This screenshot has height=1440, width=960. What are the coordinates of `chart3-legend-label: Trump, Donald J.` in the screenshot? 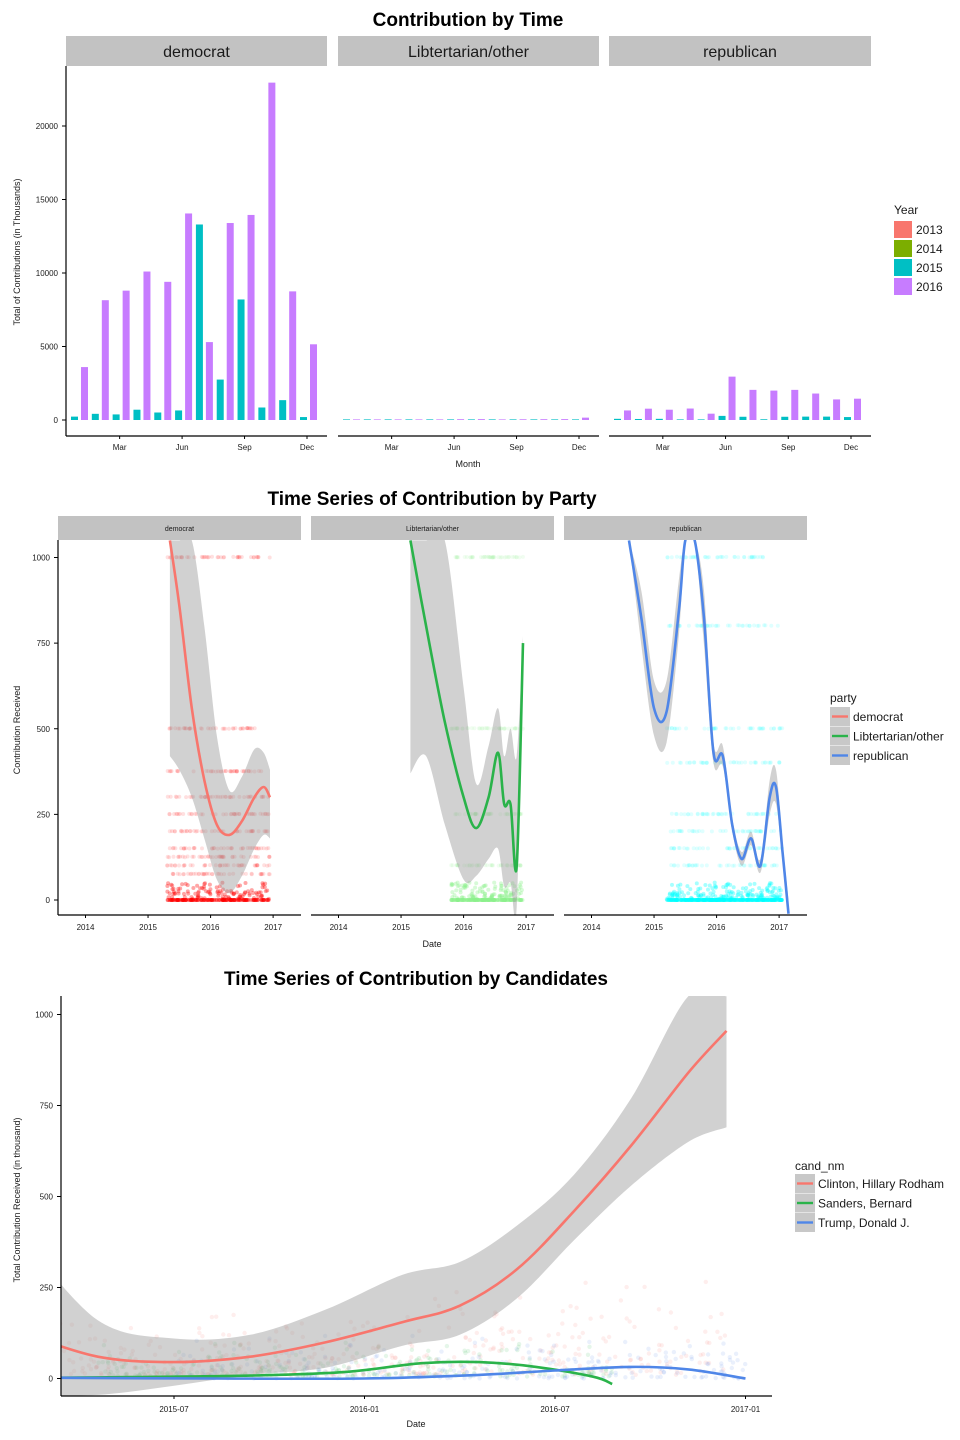 It's located at (864, 1223).